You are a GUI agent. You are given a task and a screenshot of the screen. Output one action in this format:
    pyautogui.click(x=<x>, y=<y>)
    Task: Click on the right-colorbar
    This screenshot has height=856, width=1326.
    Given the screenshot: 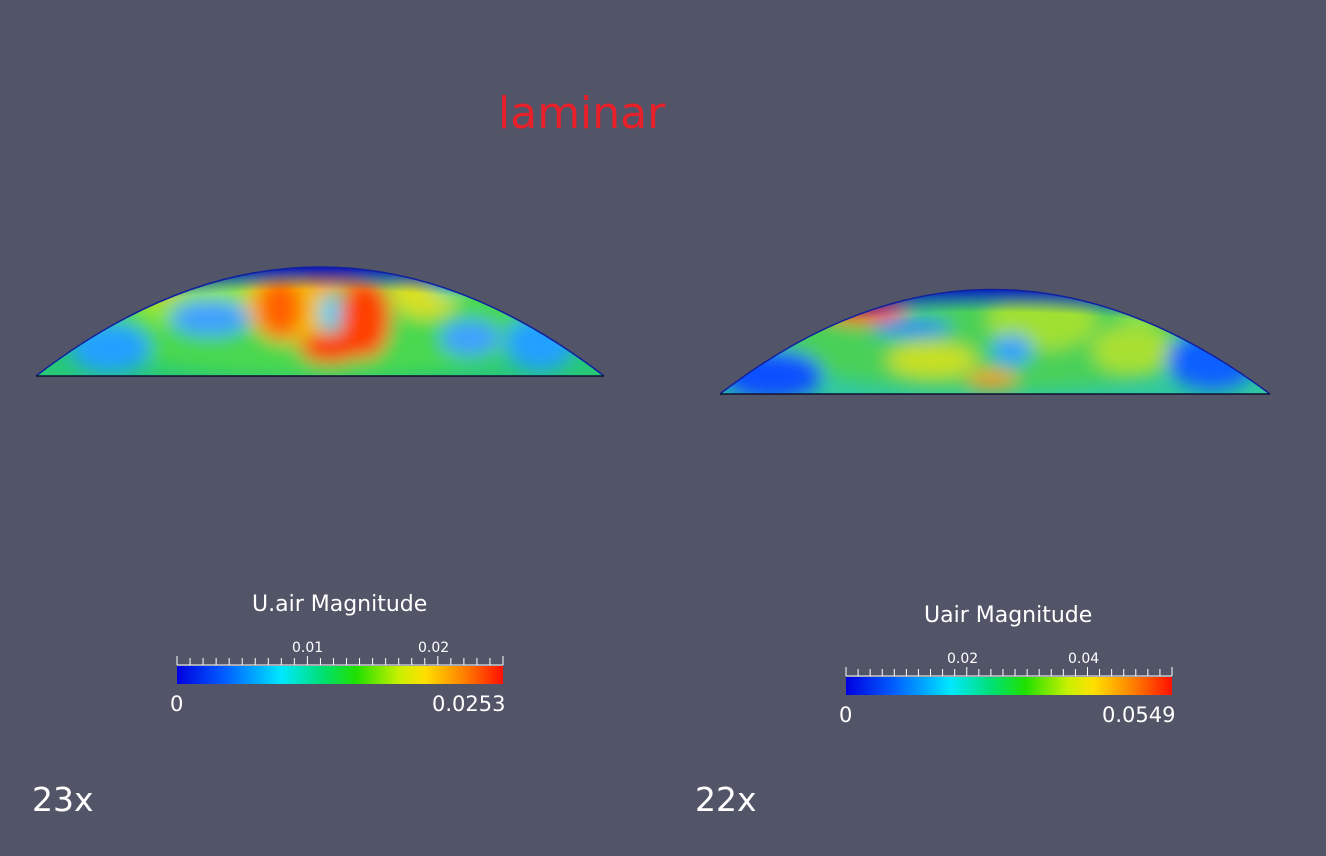 What is the action you would take?
    pyautogui.click(x=1010, y=685)
    